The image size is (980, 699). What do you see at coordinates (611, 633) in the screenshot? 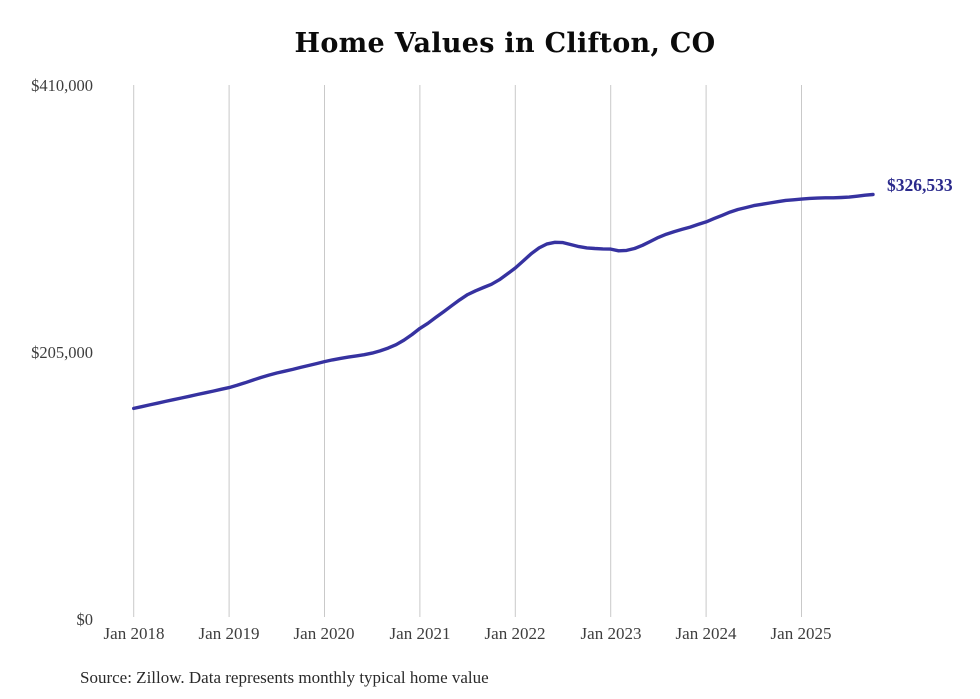
I see `x-axis-tick-2023: Jan 2023` at bounding box center [611, 633].